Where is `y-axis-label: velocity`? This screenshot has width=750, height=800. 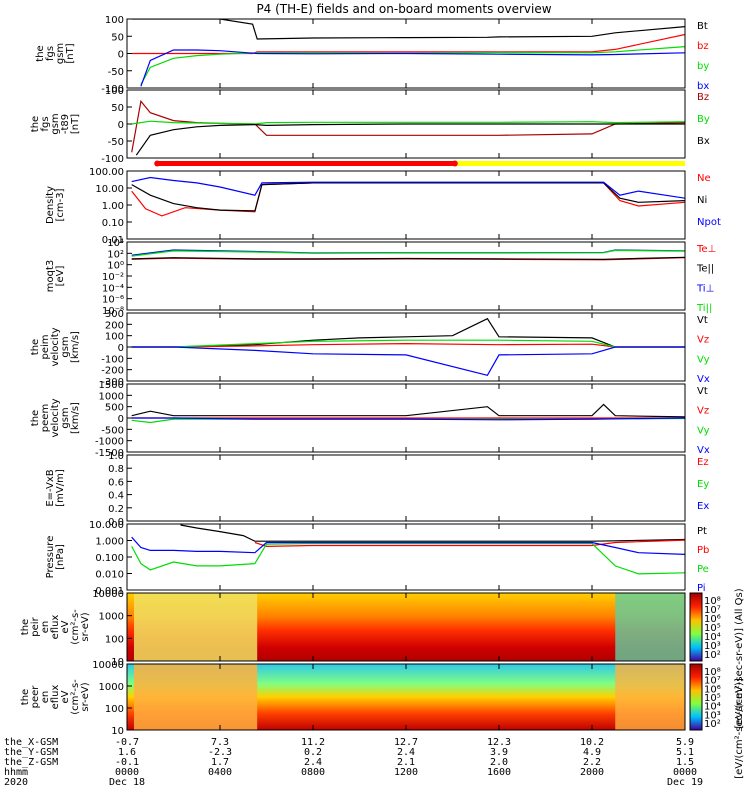 y-axis-label: velocity is located at coordinates (55, 346).